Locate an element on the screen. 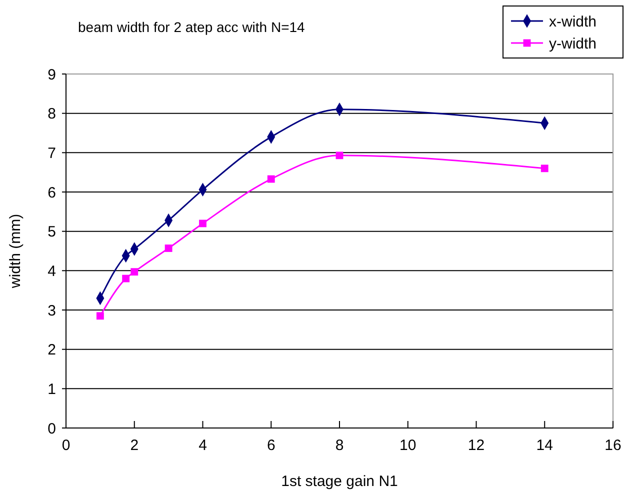  x-tick-label: 6 is located at coordinates (271, 445).